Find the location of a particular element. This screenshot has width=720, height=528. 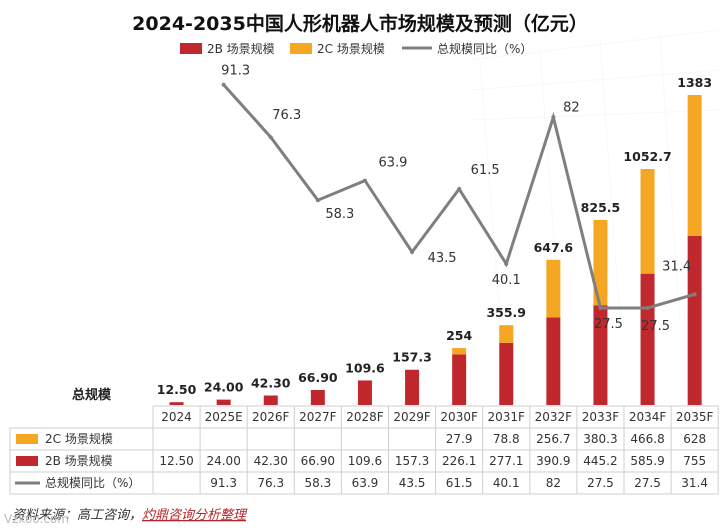

growth-point-2033F is located at coordinates (600, 308).